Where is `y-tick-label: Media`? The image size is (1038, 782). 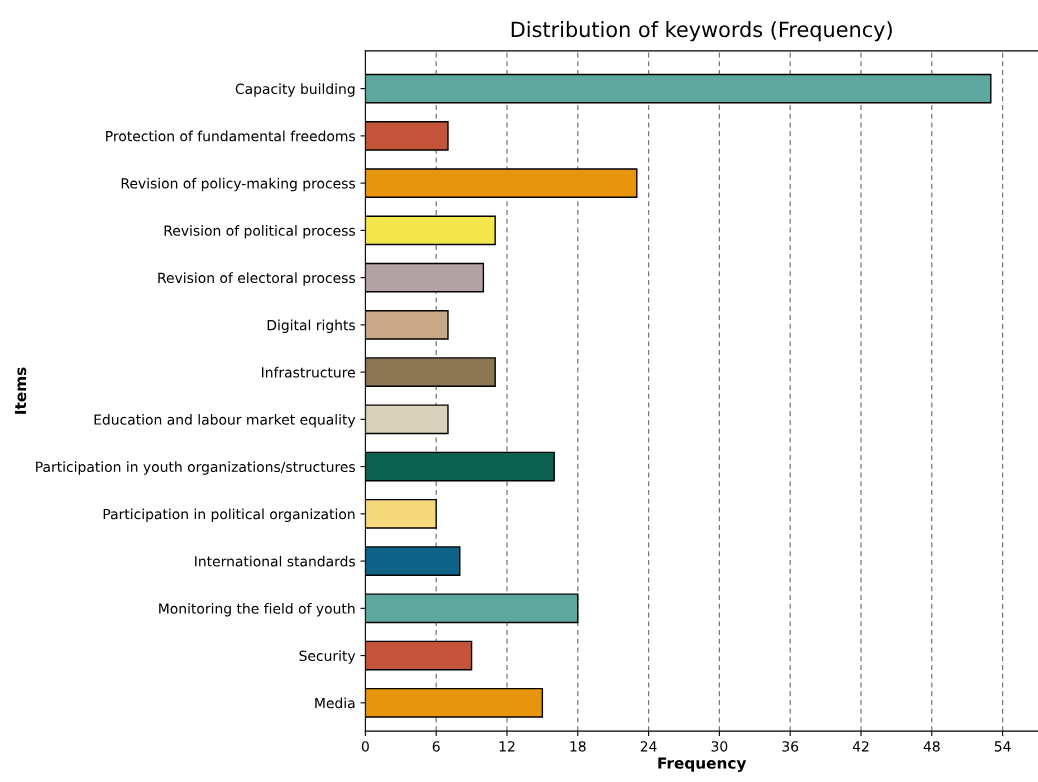 y-tick-label: Media is located at coordinates (335, 703).